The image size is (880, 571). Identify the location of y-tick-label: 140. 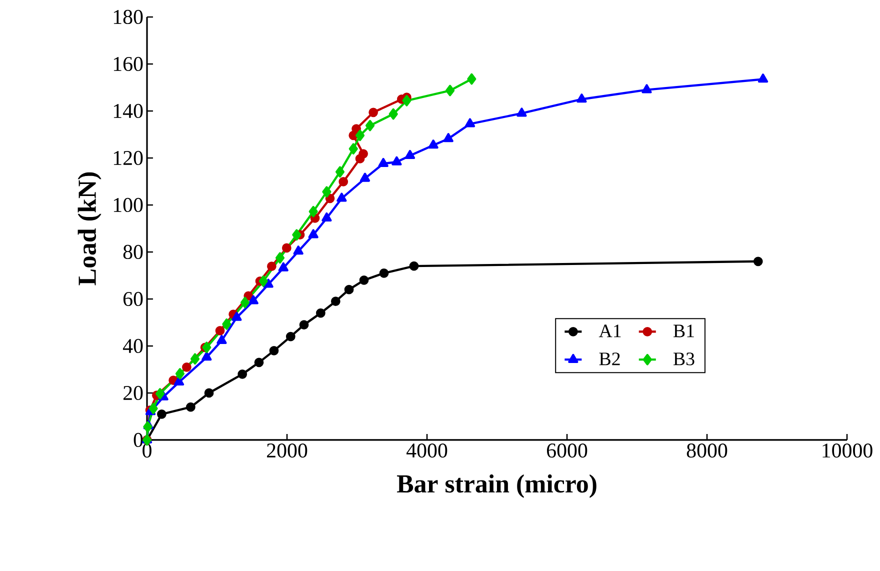
(128, 111).